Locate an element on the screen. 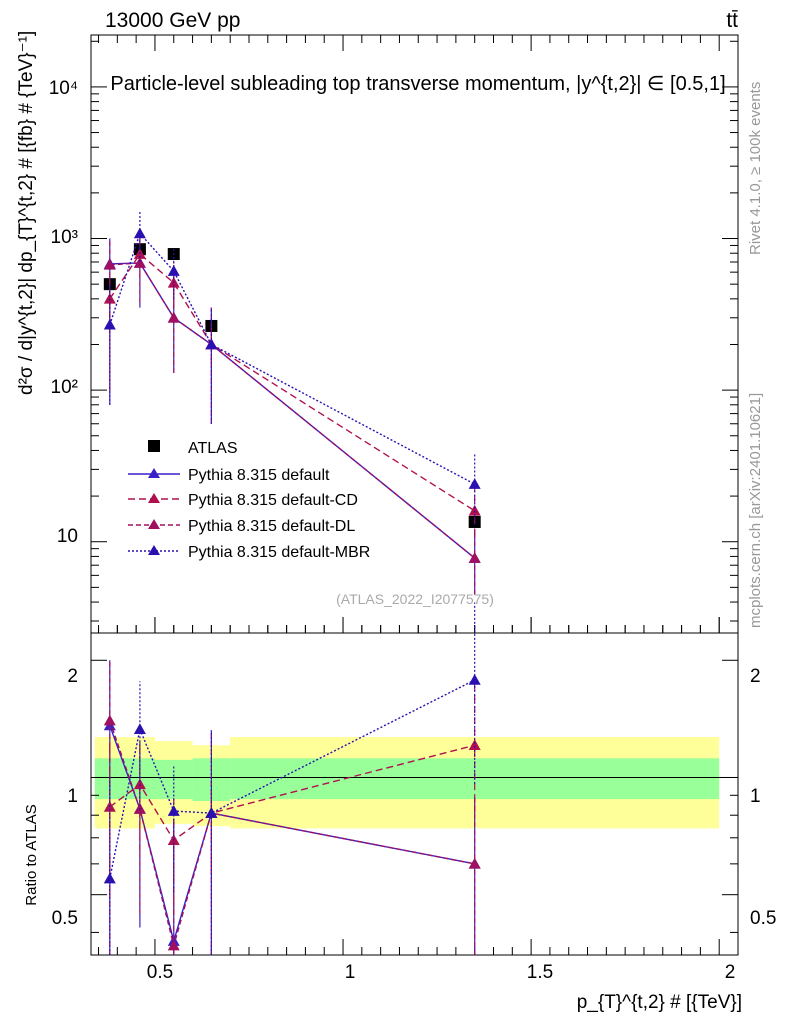 This screenshot has width=786, height=1024. analysis-watermark: (ATLAS_2022_I2077575) is located at coordinates (415, 599).